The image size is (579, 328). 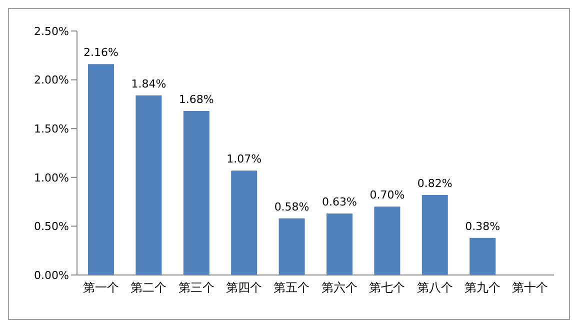 What do you see at coordinates (51, 227) in the screenshot?
I see `y-tick-label: 0.50%` at bounding box center [51, 227].